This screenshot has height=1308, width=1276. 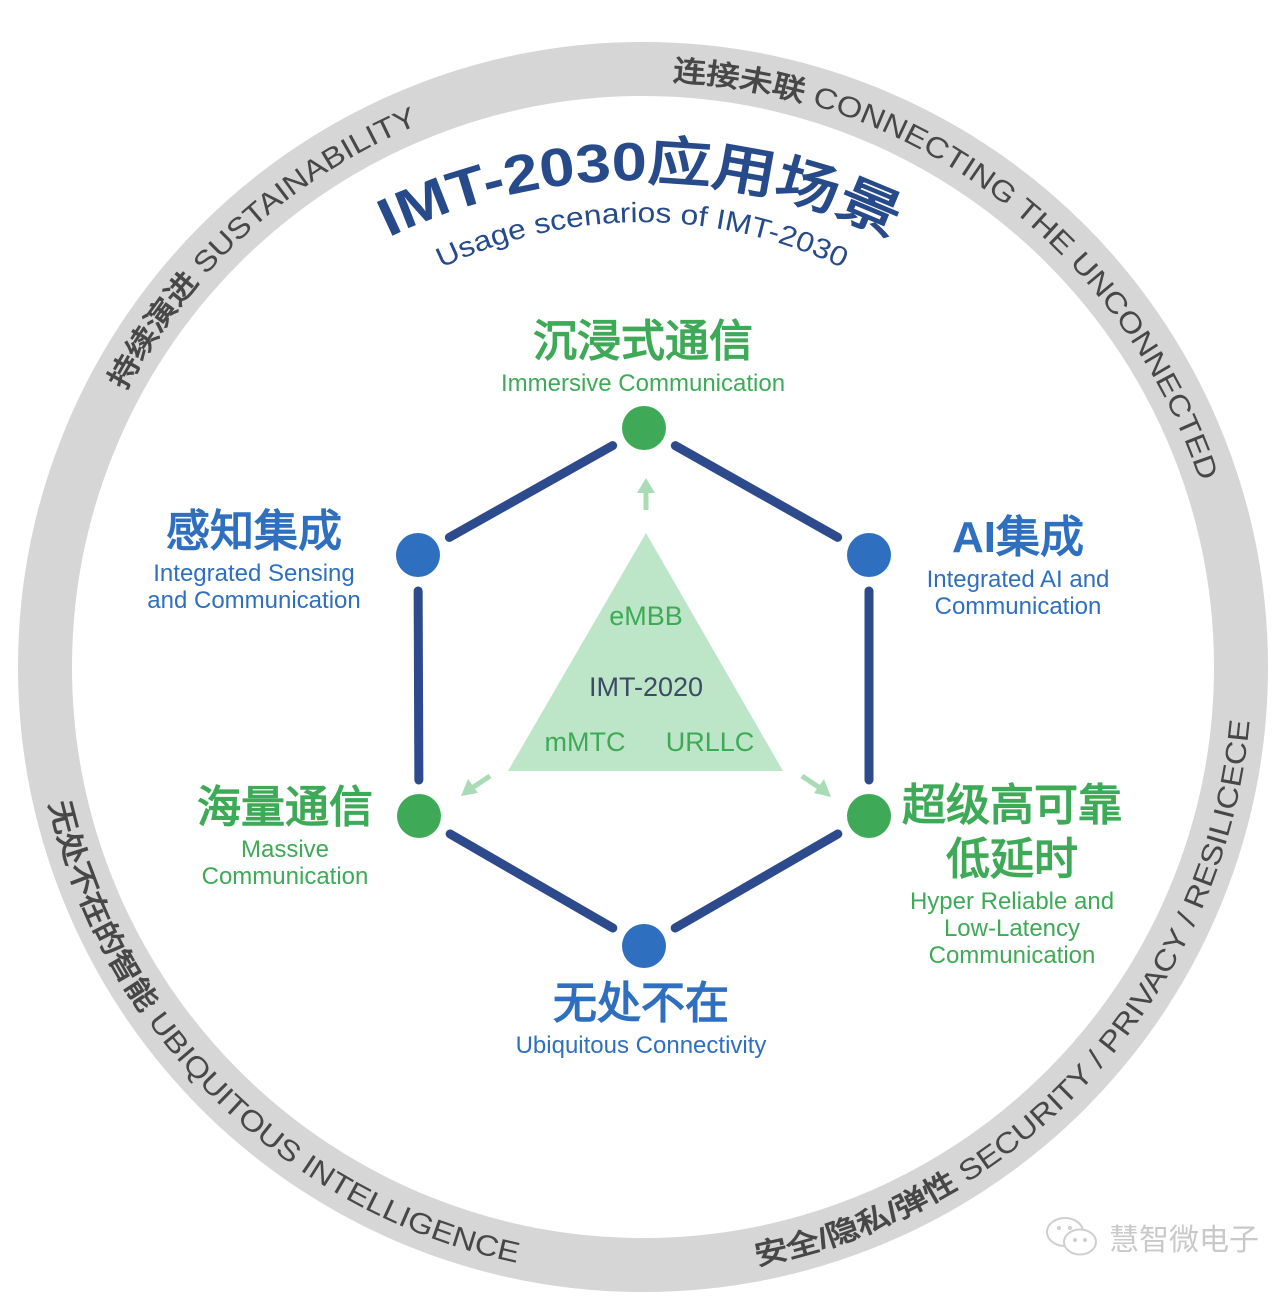 I want to click on scenario-title: 低延时, so click(x=1012, y=859).